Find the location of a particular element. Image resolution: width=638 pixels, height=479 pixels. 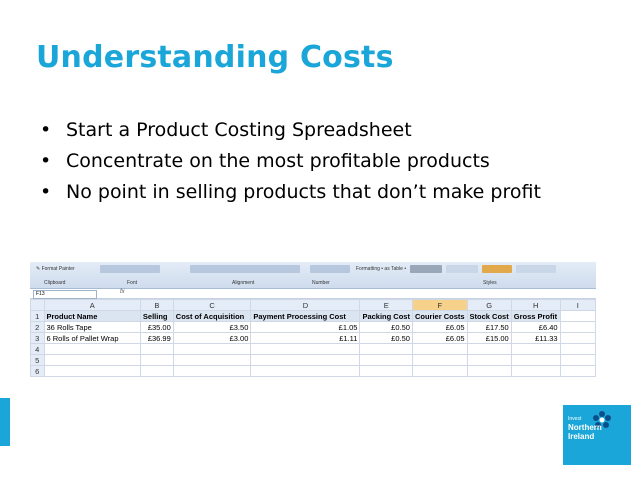

column-header: D is located at coordinates (305, 305).